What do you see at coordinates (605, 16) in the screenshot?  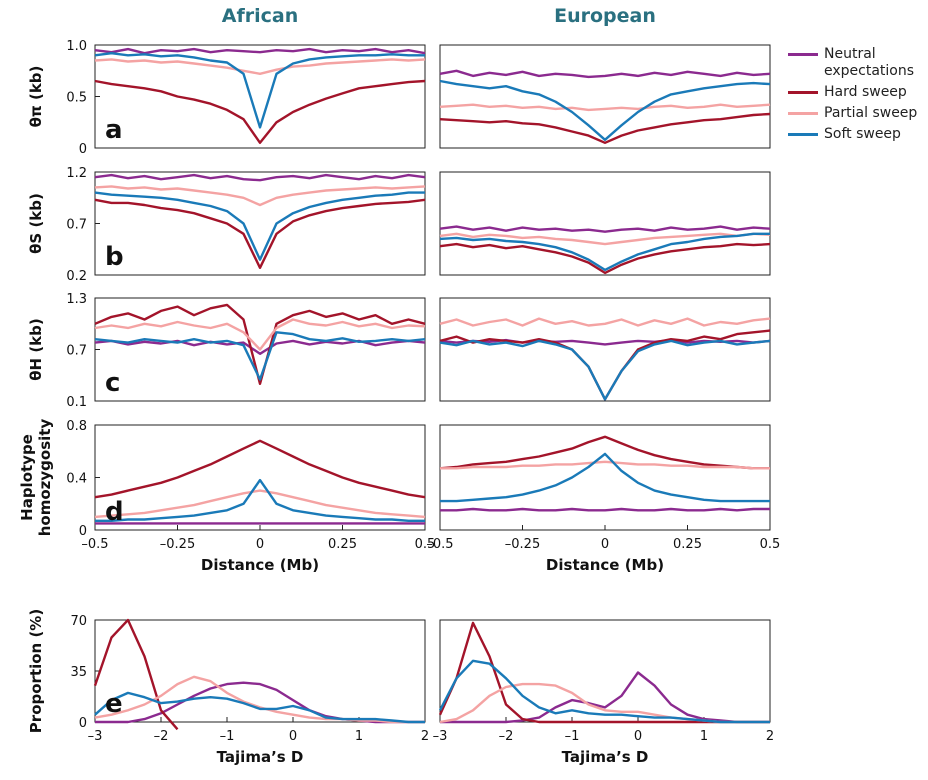 I see `column-title: European` at bounding box center [605, 16].